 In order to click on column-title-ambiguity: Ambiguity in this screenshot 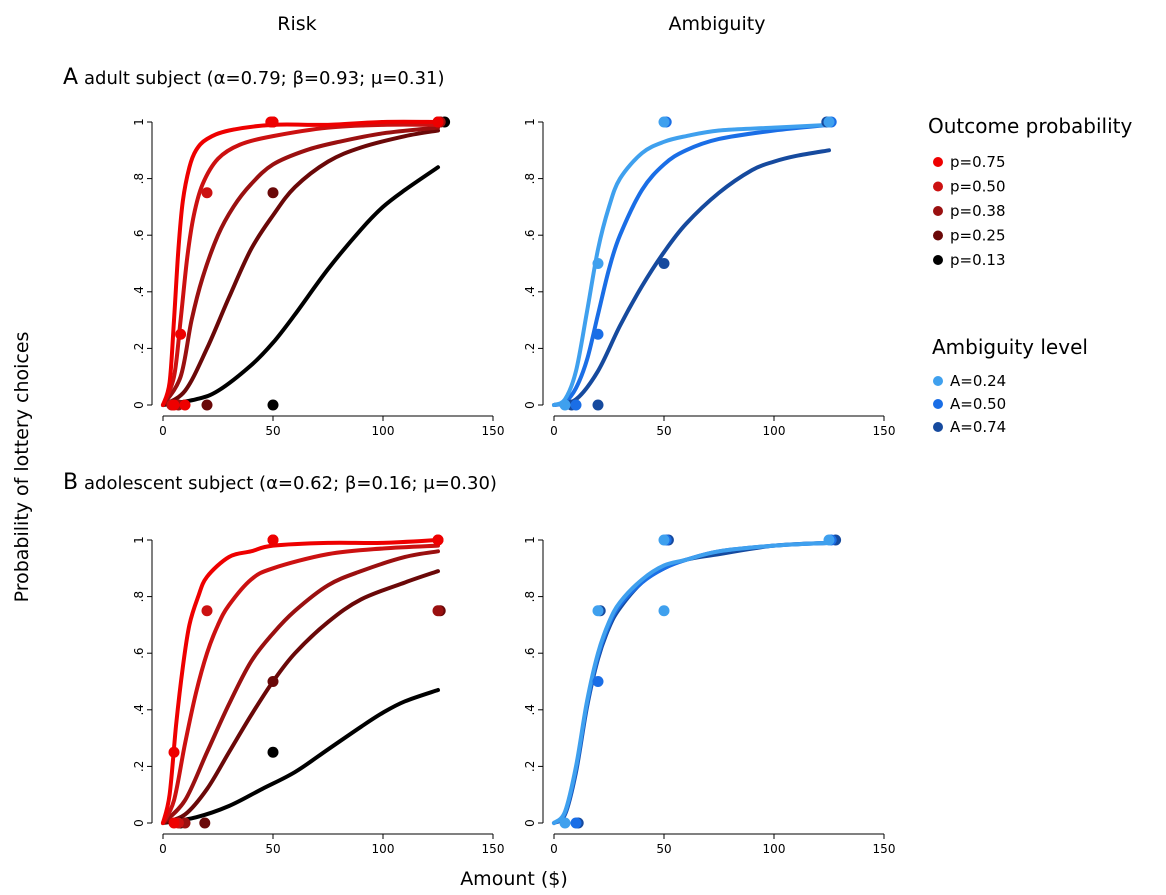, I will do `click(717, 24)`.